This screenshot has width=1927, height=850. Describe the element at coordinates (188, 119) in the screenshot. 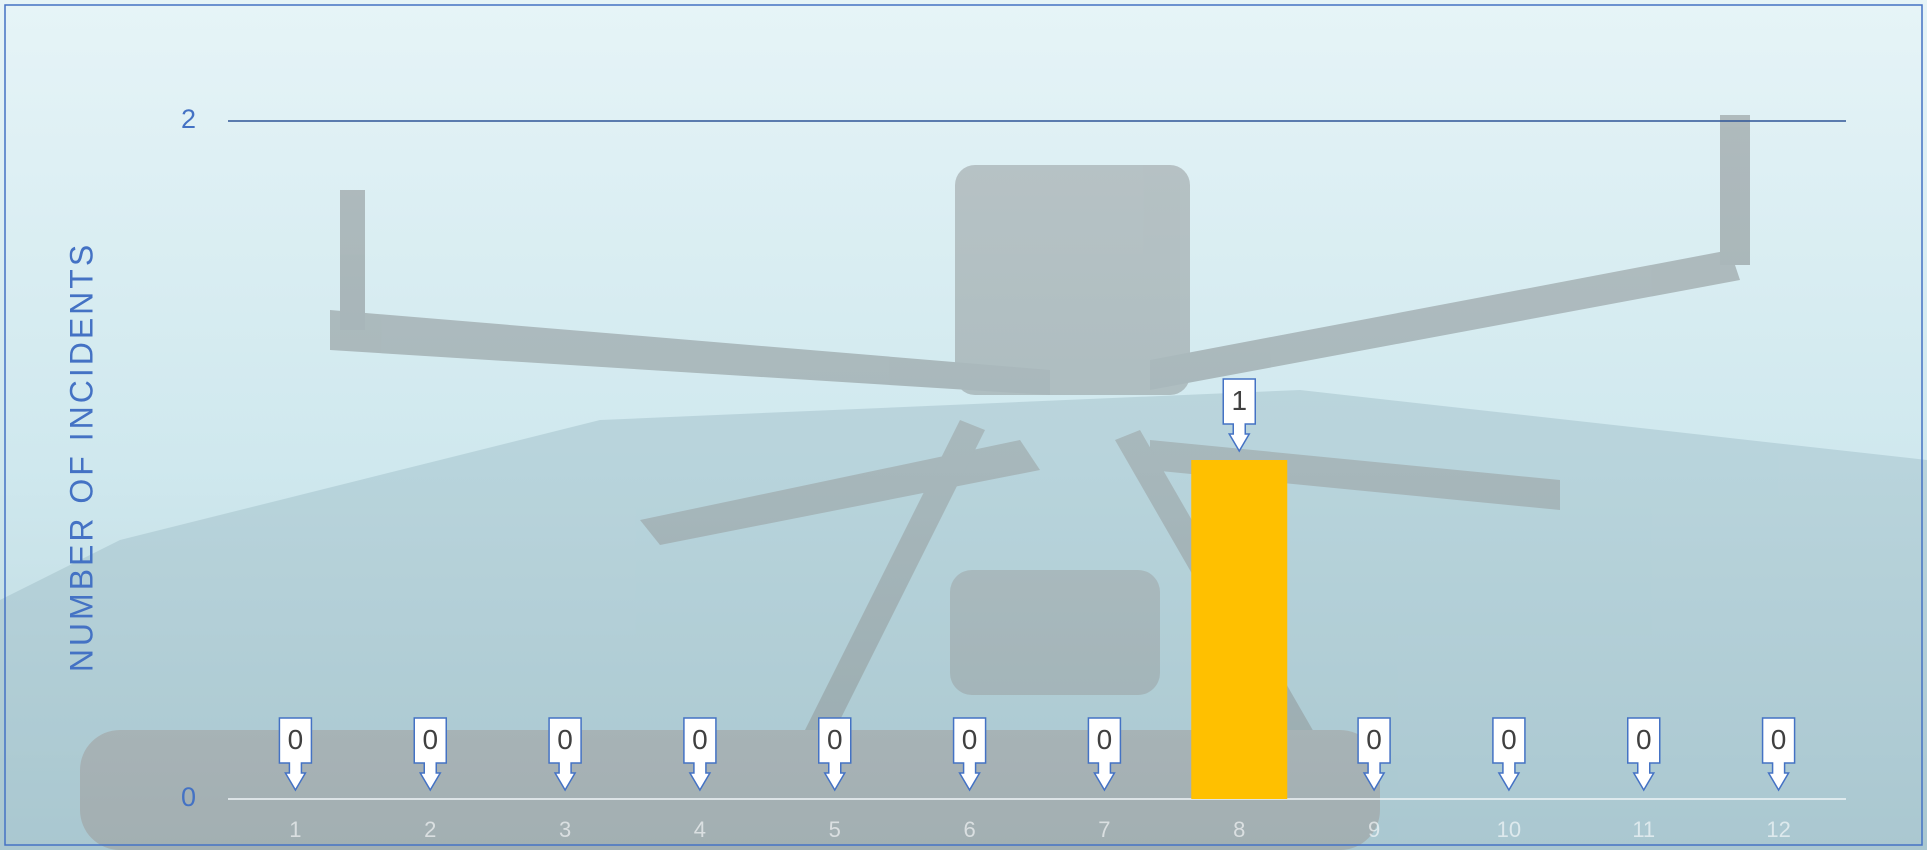

I see `y-tick-label: 2` at that location.